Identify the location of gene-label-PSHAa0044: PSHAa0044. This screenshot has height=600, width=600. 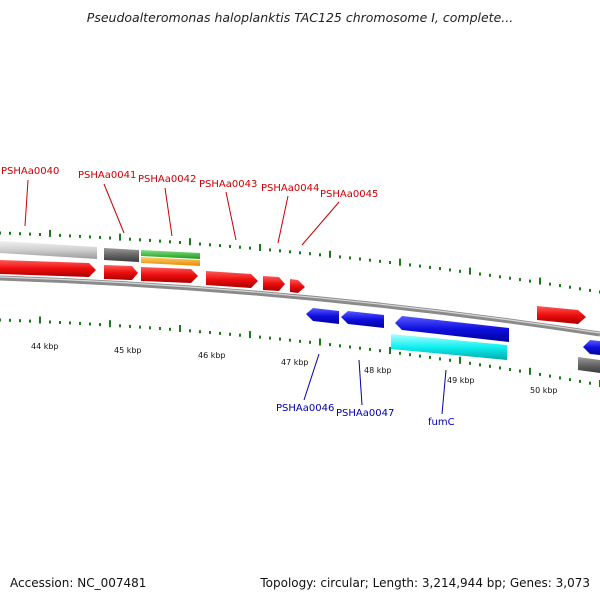
(290, 188).